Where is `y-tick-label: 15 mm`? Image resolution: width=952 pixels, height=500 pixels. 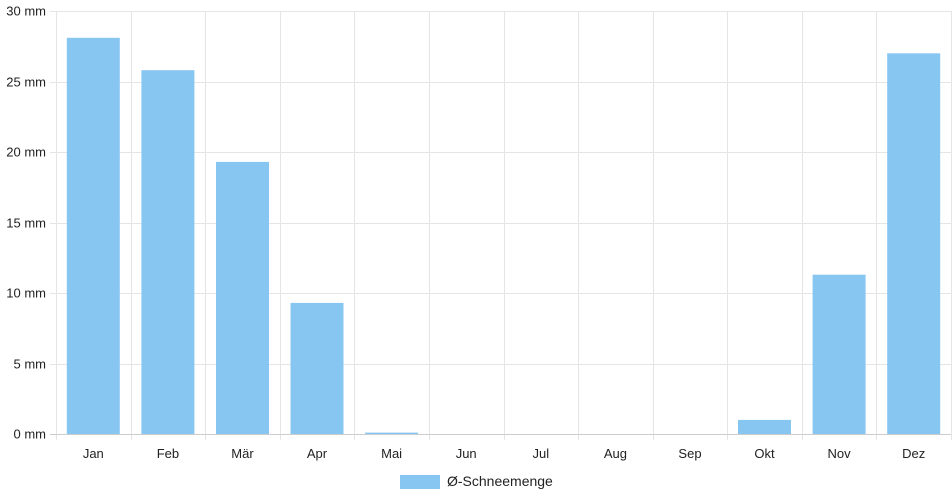
y-tick-label: 15 mm is located at coordinates (26, 223).